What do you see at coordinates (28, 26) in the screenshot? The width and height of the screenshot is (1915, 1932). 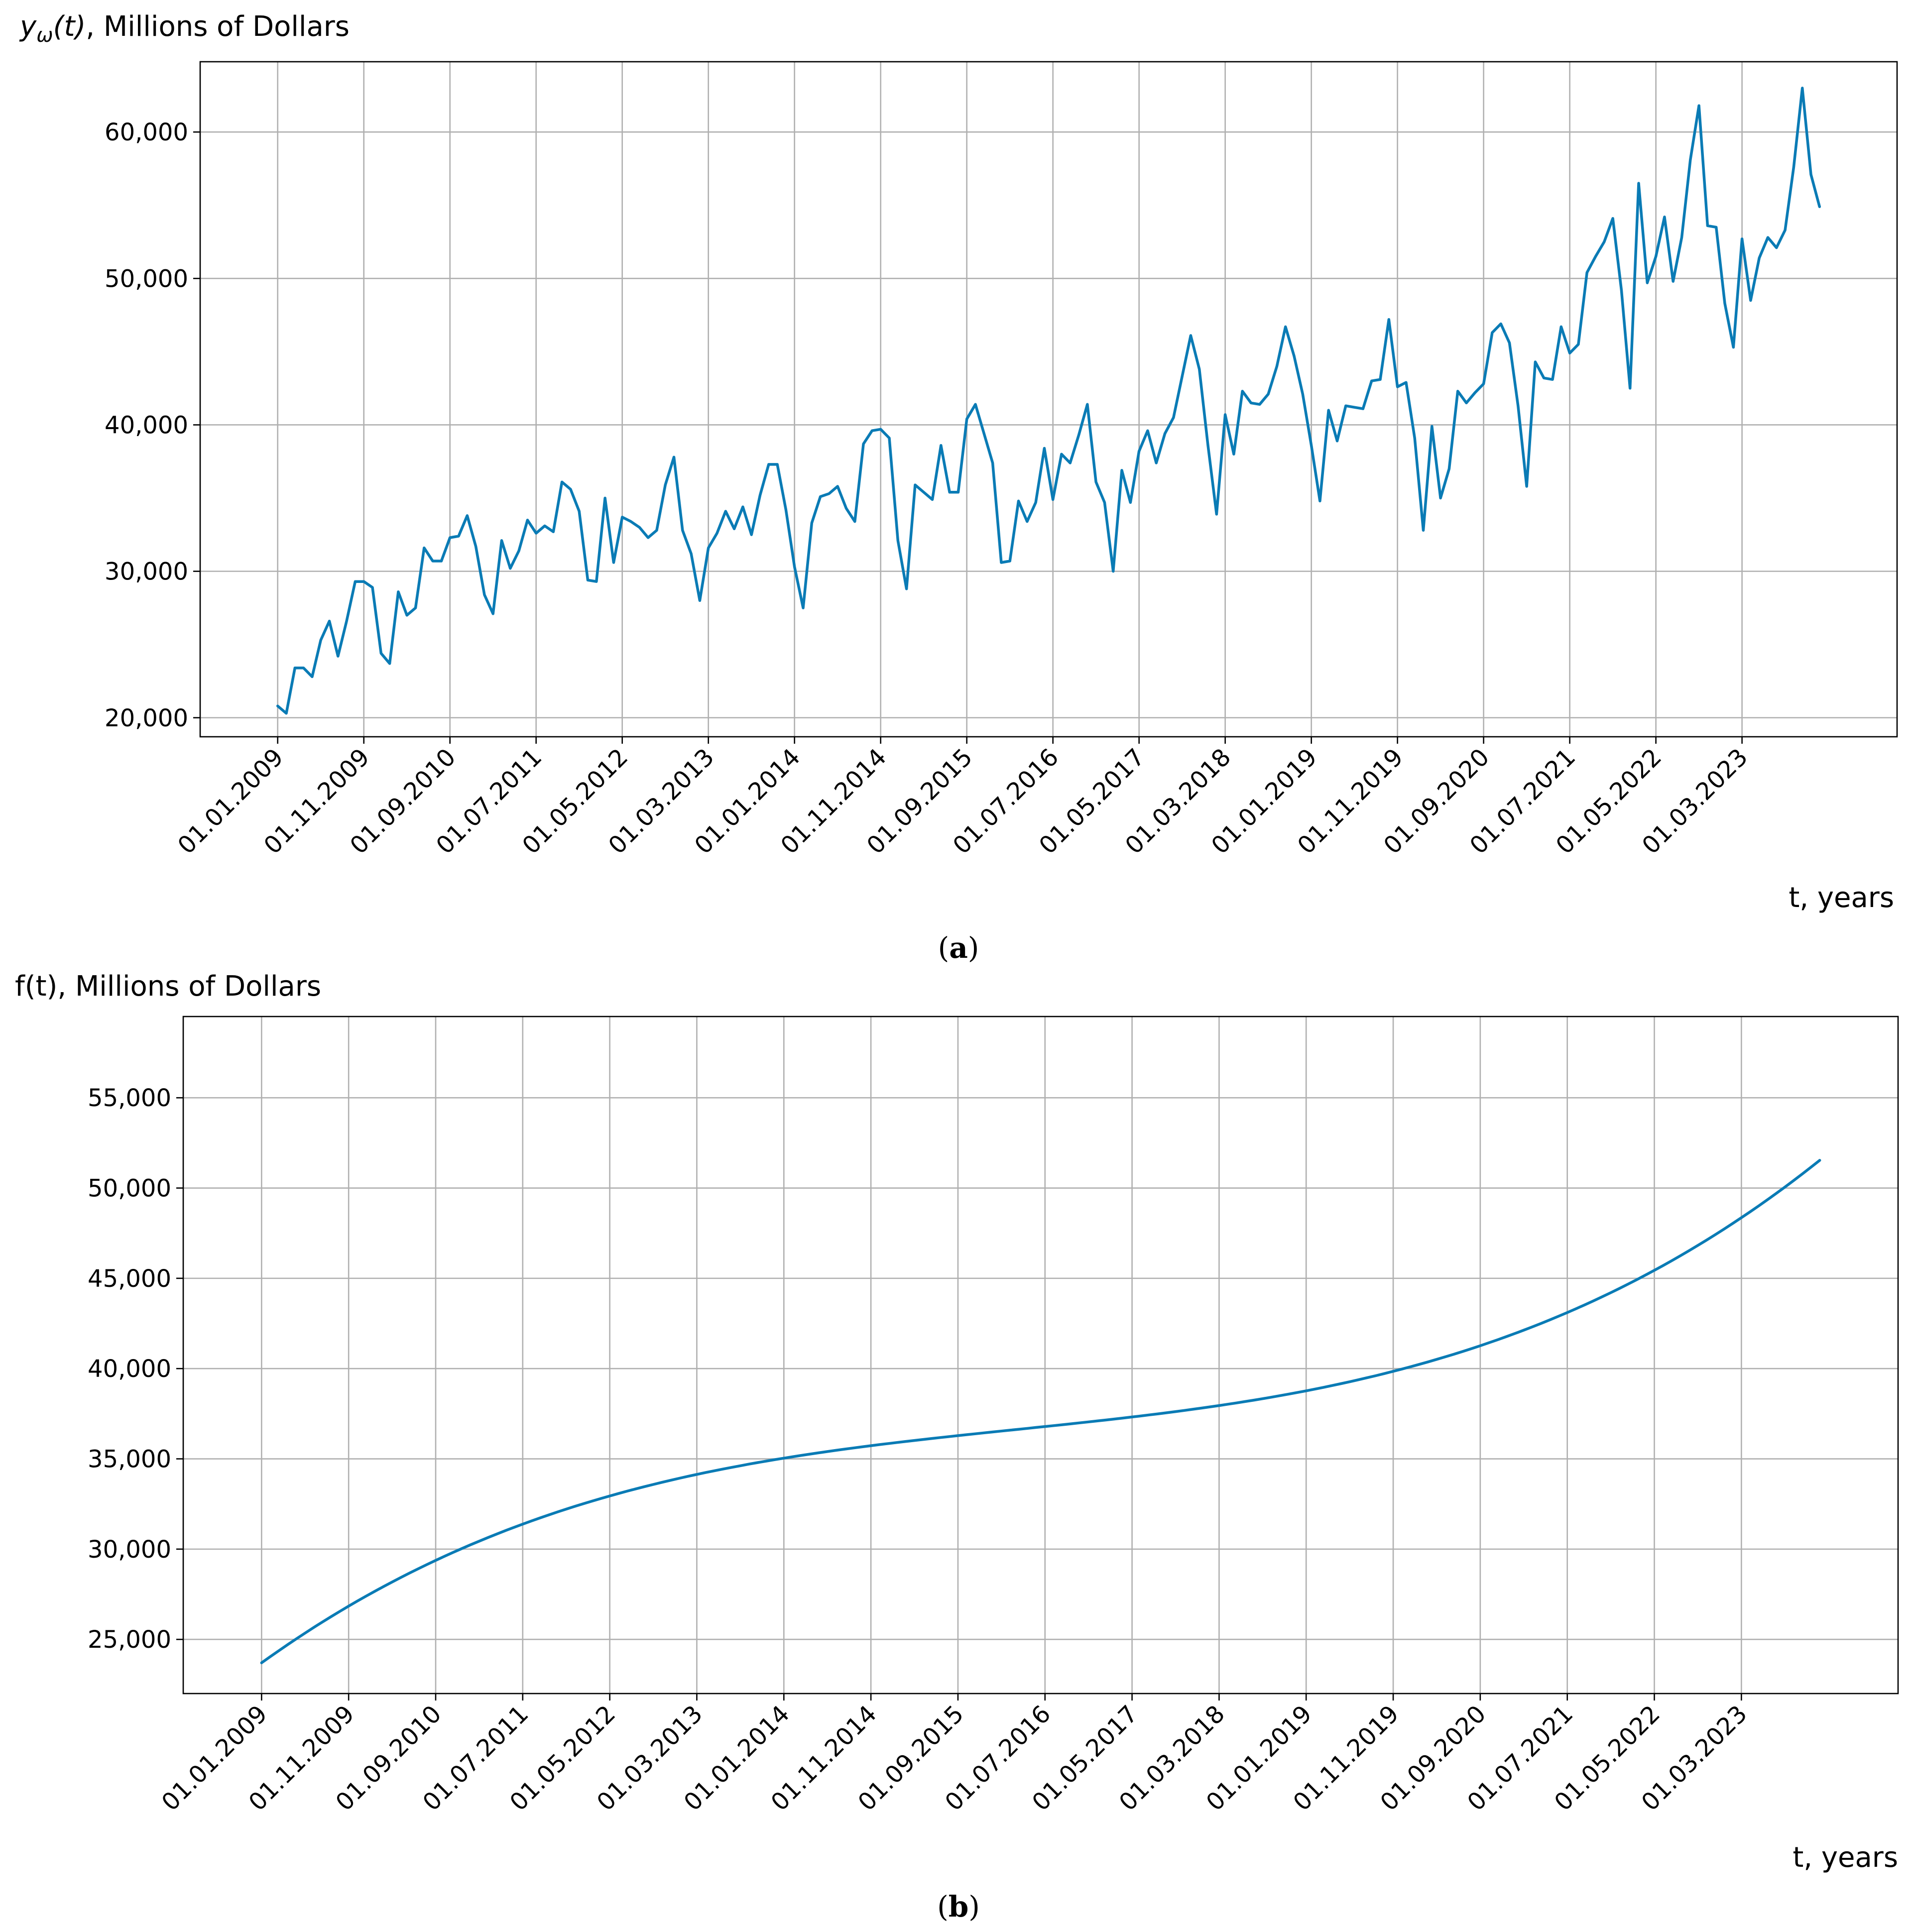 I see `y-axis-title-a-main: y` at bounding box center [28, 26].